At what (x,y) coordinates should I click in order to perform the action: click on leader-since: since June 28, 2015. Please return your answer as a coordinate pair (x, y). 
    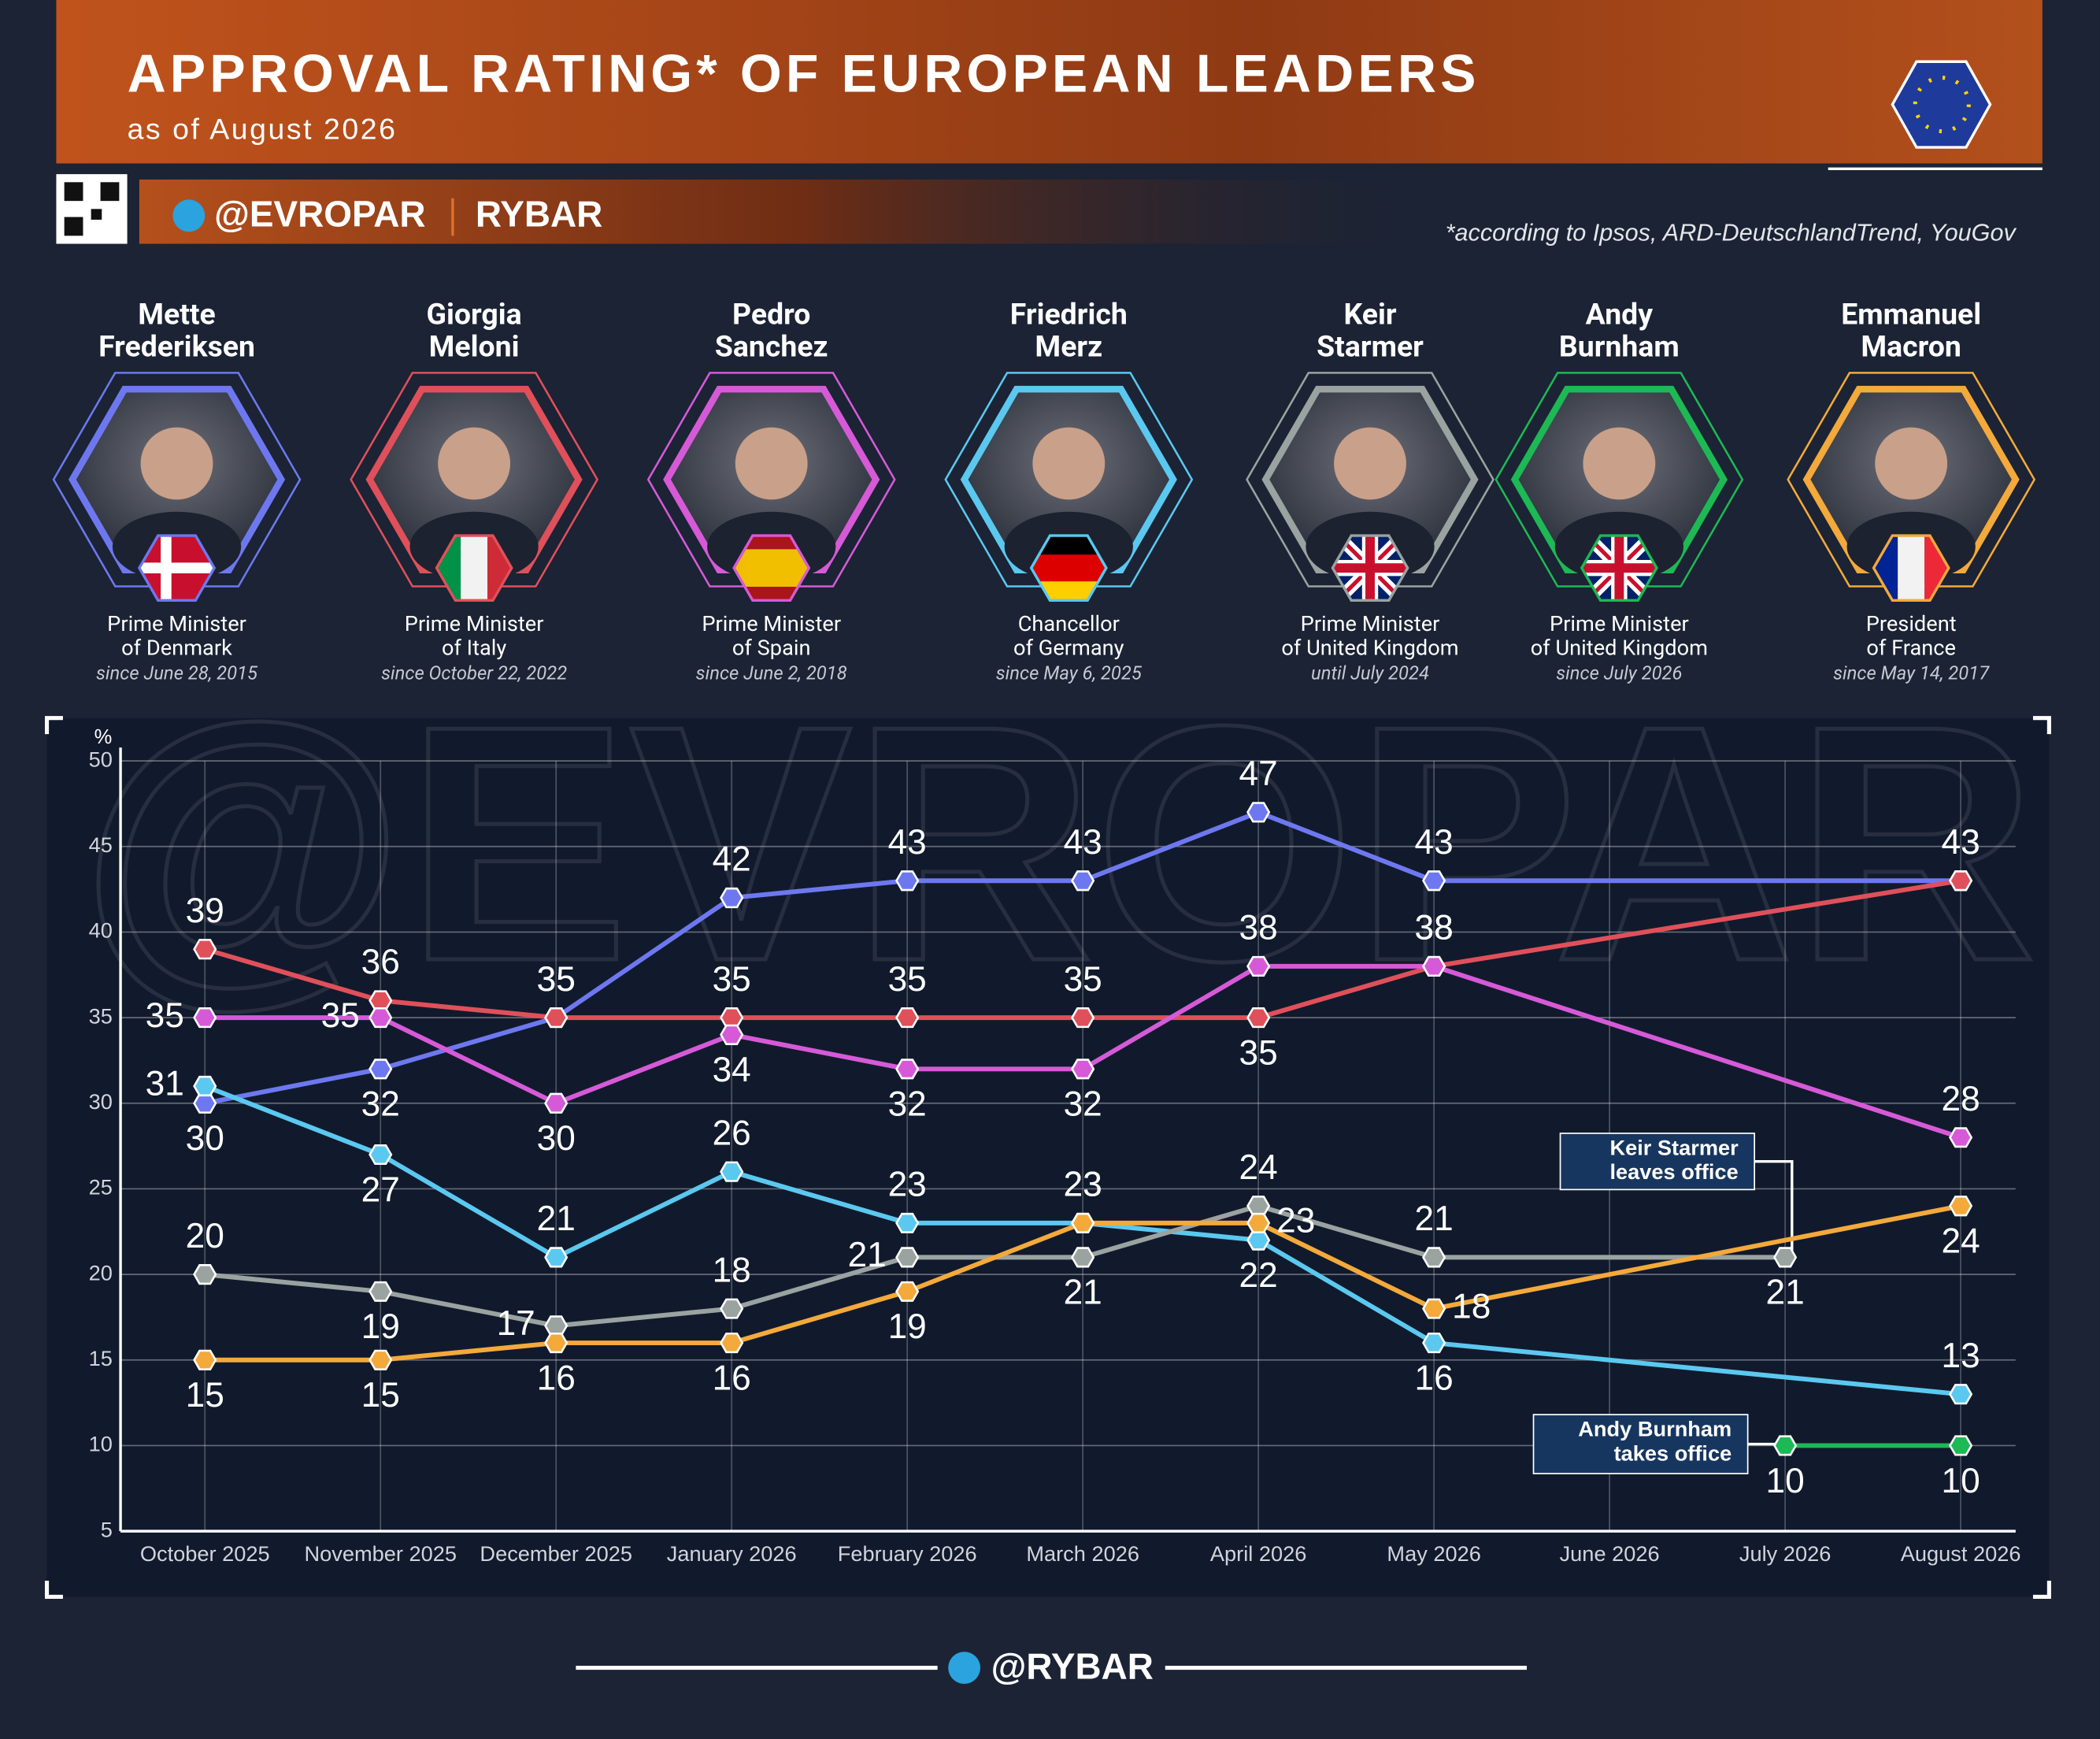
    Looking at the image, I should click on (176, 673).